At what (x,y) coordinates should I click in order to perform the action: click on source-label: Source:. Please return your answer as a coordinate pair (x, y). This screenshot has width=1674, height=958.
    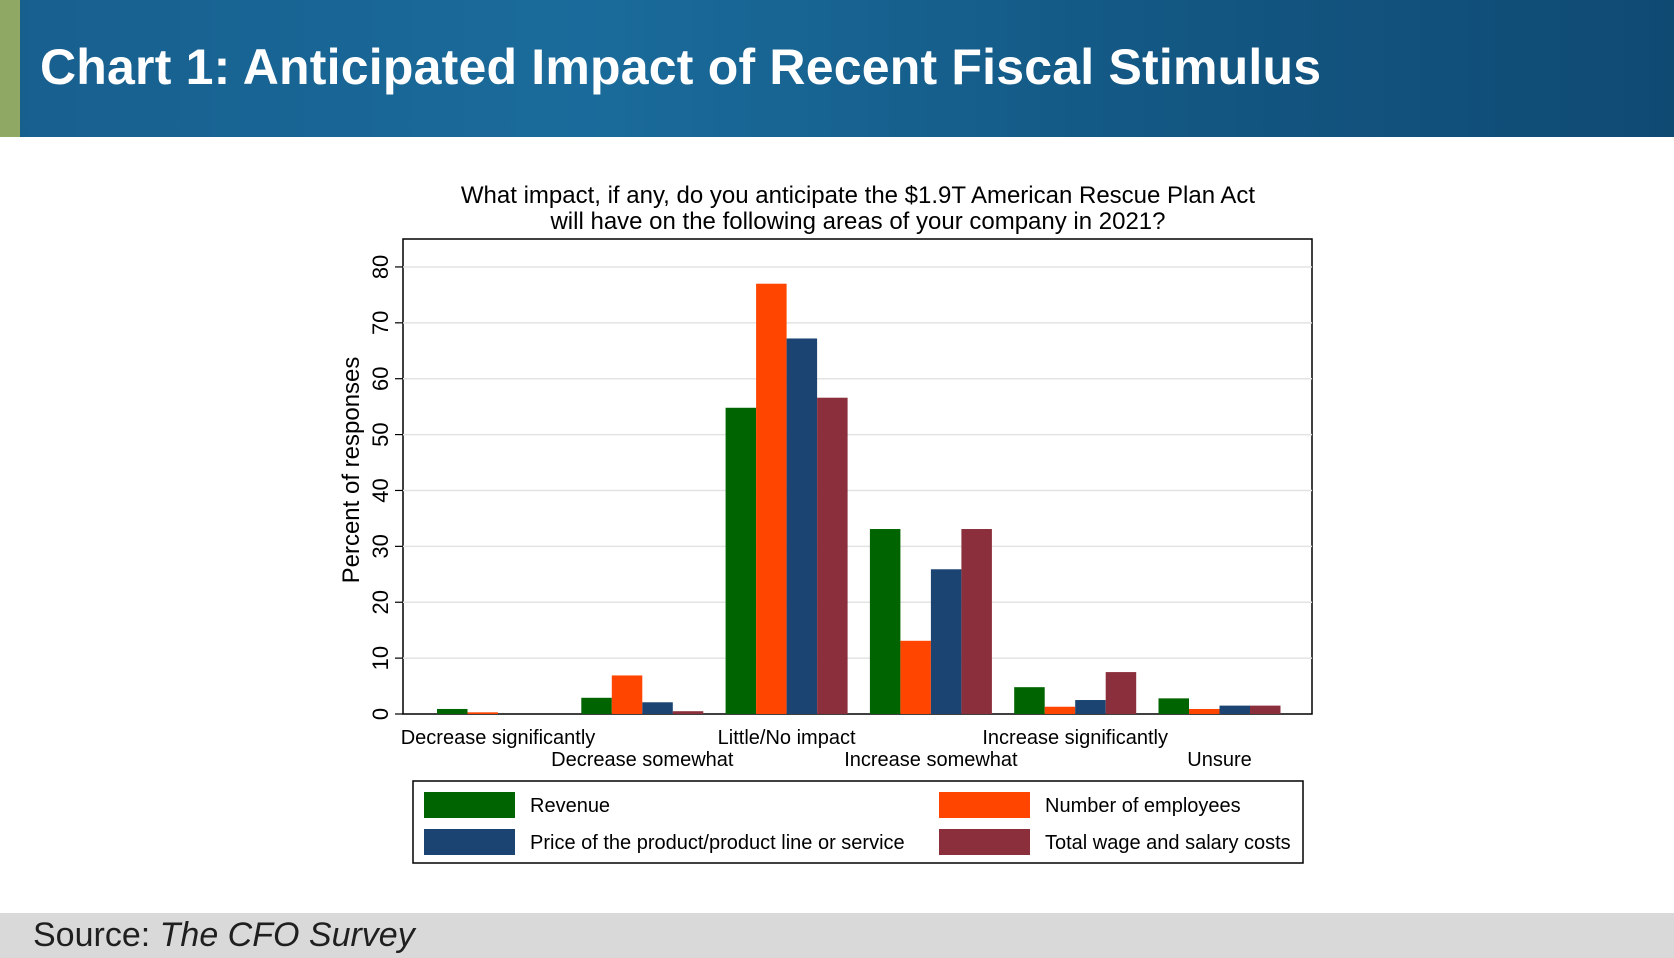
    Looking at the image, I should click on (92, 935).